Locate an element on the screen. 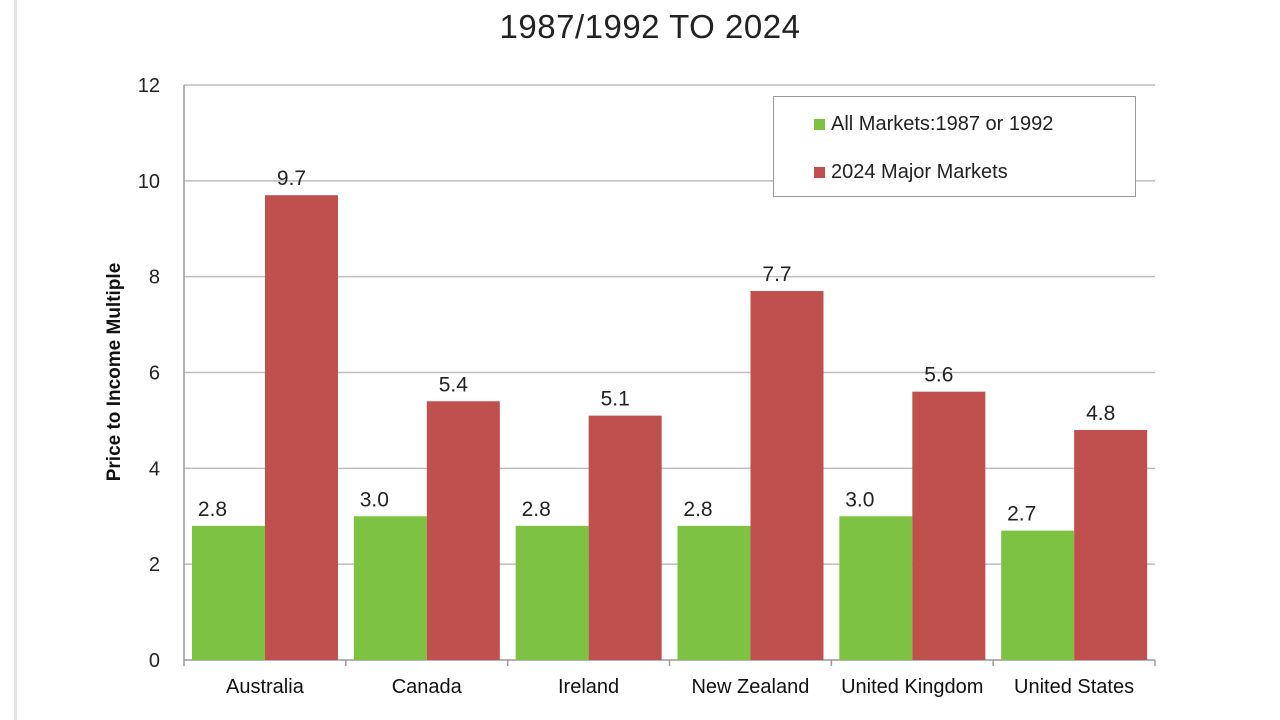 This screenshot has height=720, width=1280. data-label-ireland-series-0: 2.8 is located at coordinates (536, 509).